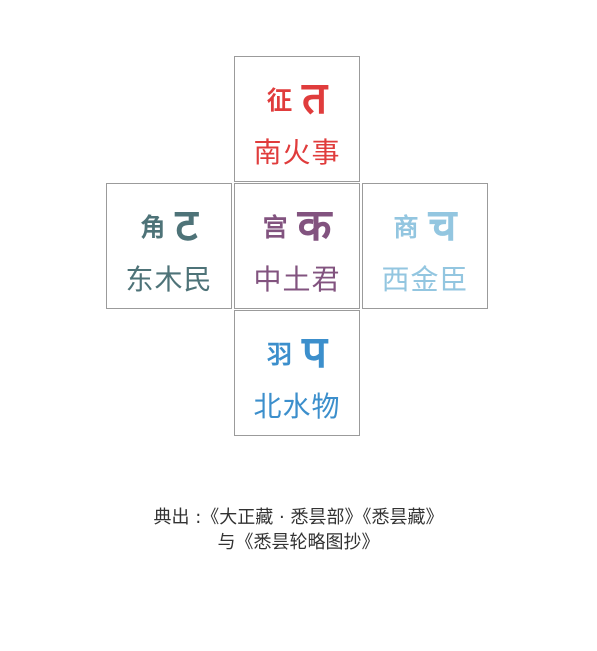 The height and width of the screenshot is (651, 597). Describe the element at coordinates (314, 225) in the screenshot. I see `glyph-ka: क` at that location.